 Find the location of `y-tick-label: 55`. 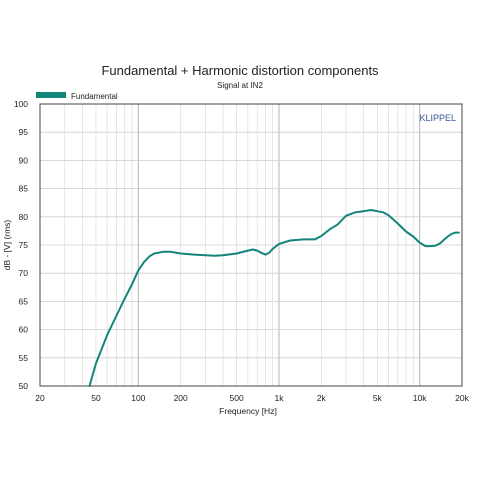

y-tick-label: 55 is located at coordinates (24, 358).